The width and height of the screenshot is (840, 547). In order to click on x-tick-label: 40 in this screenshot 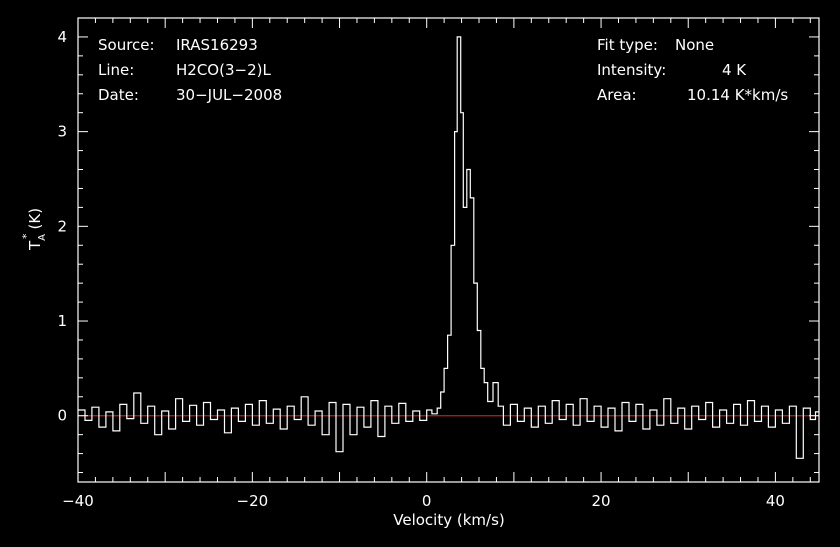, I will do `click(775, 501)`.